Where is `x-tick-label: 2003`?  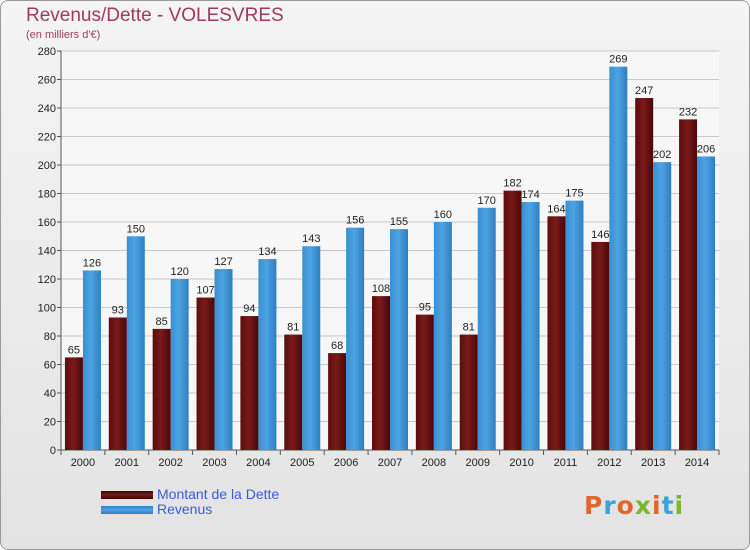
x-tick-label: 2003 is located at coordinates (214, 463).